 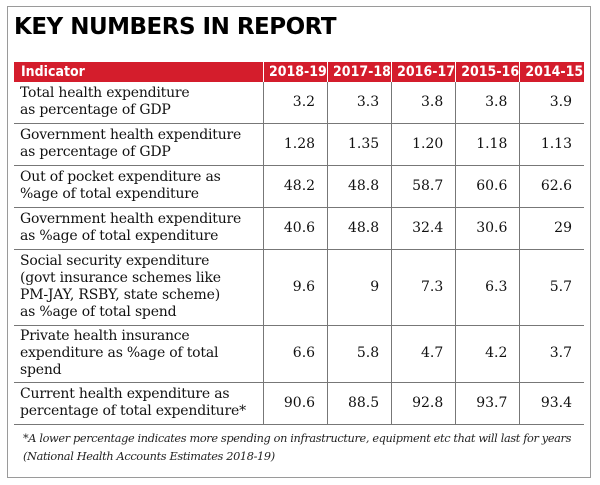 I want to click on header-year-2016-17: 2016-17, so click(x=424, y=72).